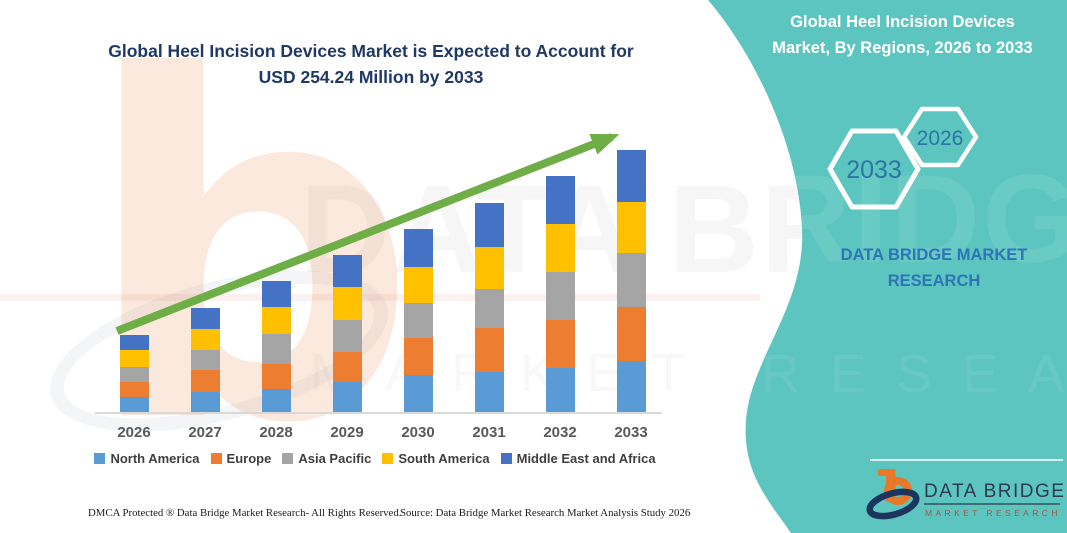 The width and height of the screenshot is (1067, 533). What do you see at coordinates (378, 413) in the screenshot?
I see `x-axis-line` at bounding box center [378, 413].